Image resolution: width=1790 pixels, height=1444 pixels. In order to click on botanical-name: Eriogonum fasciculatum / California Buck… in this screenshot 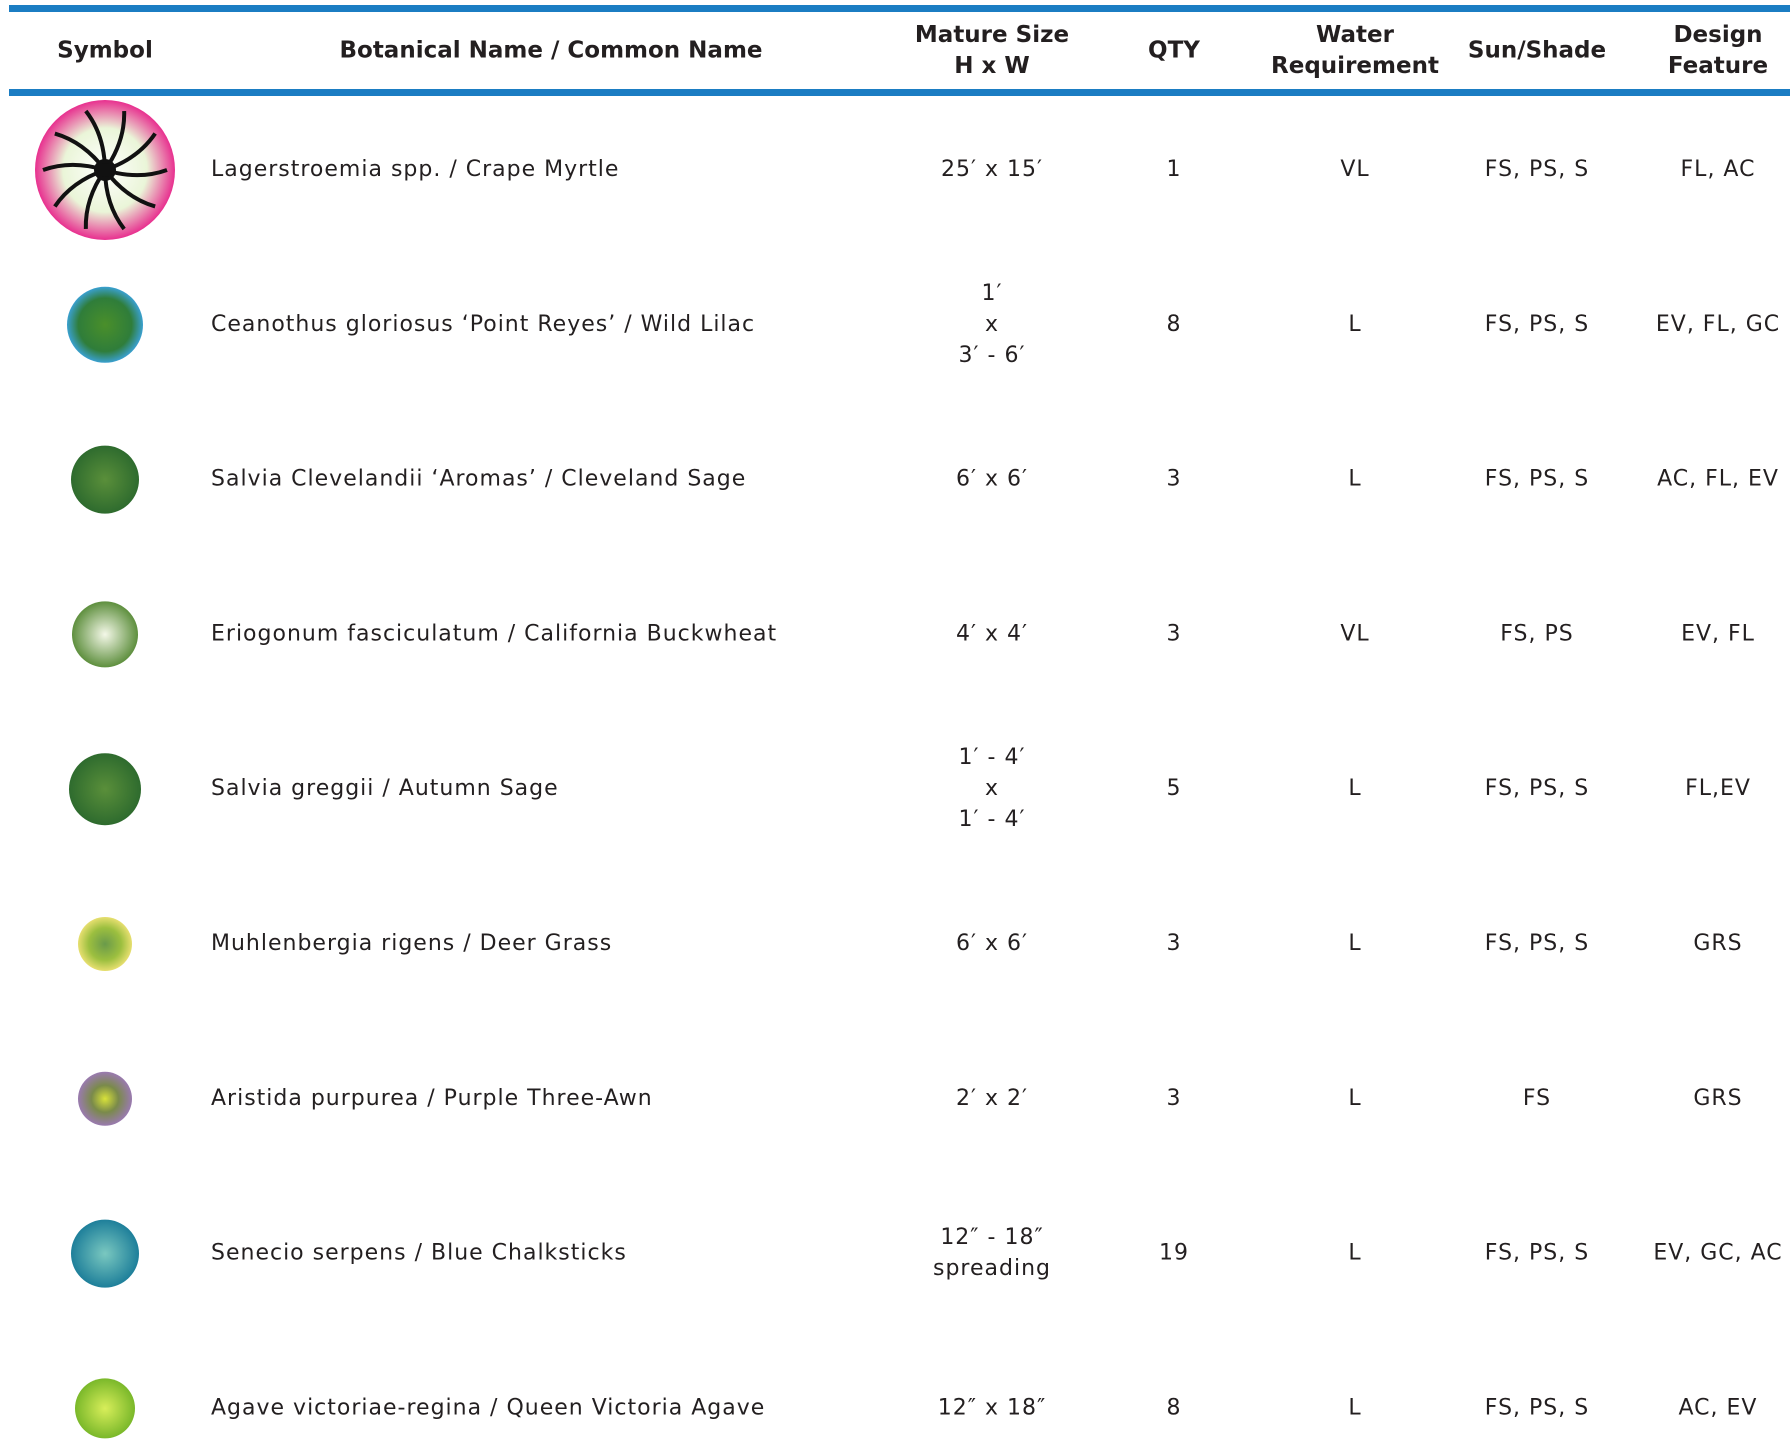, I will do `click(494, 633)`.